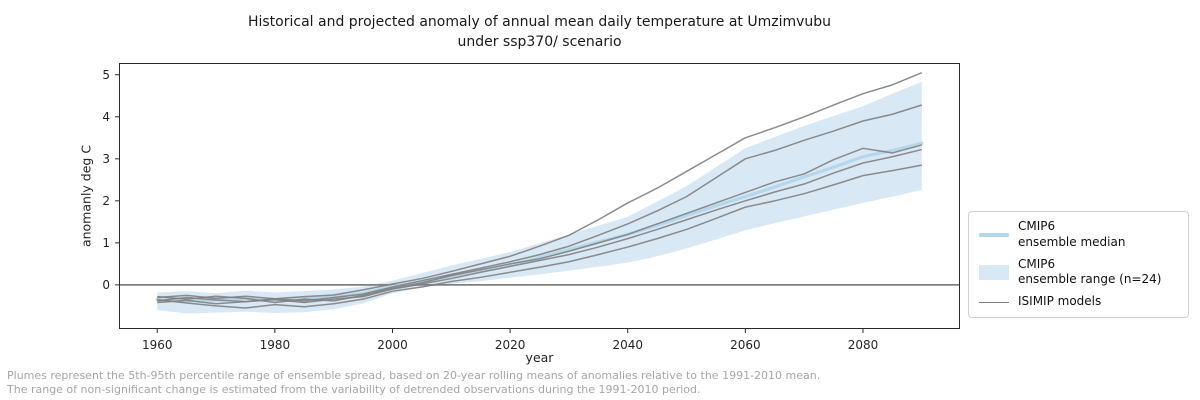 This screenshot has width=1200, height=400. I want to click on x-axis-label: year, so click(539, 357).